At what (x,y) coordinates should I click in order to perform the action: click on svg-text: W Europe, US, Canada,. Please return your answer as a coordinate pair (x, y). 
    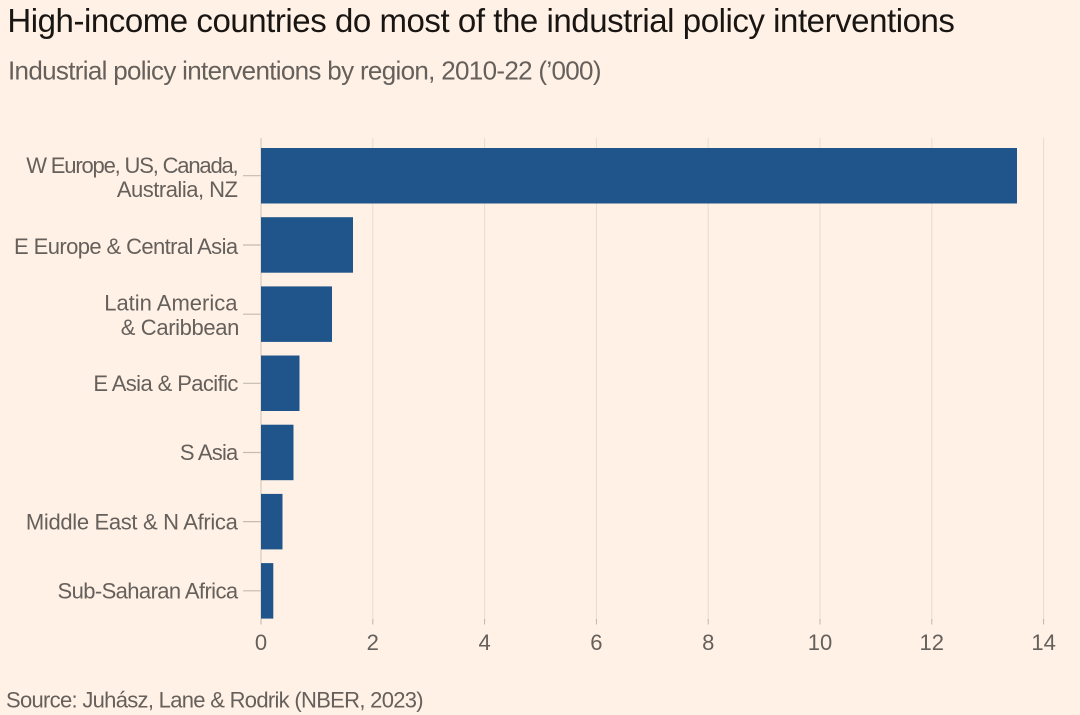
    Looking at the image, I should click on (131, 165).